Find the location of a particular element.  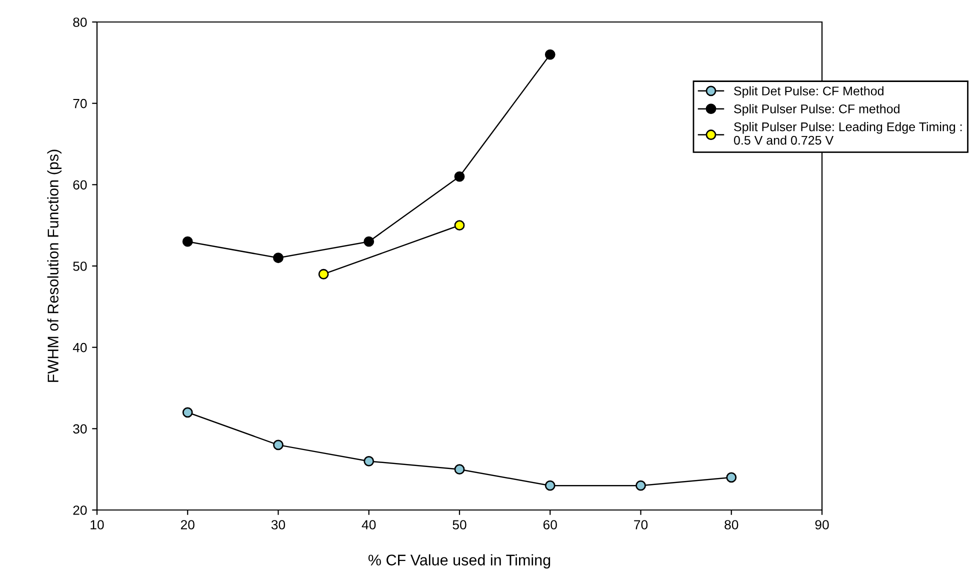

x-tick-label: 90 is located at coordinates (822, 525).